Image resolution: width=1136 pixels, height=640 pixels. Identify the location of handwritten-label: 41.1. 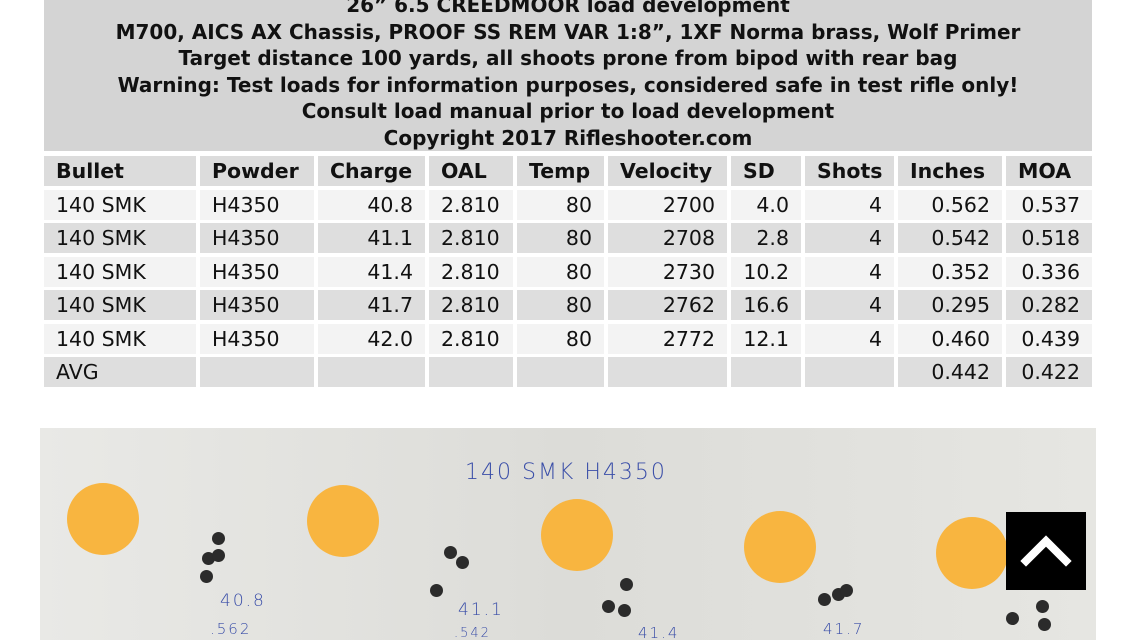
(481, 610).